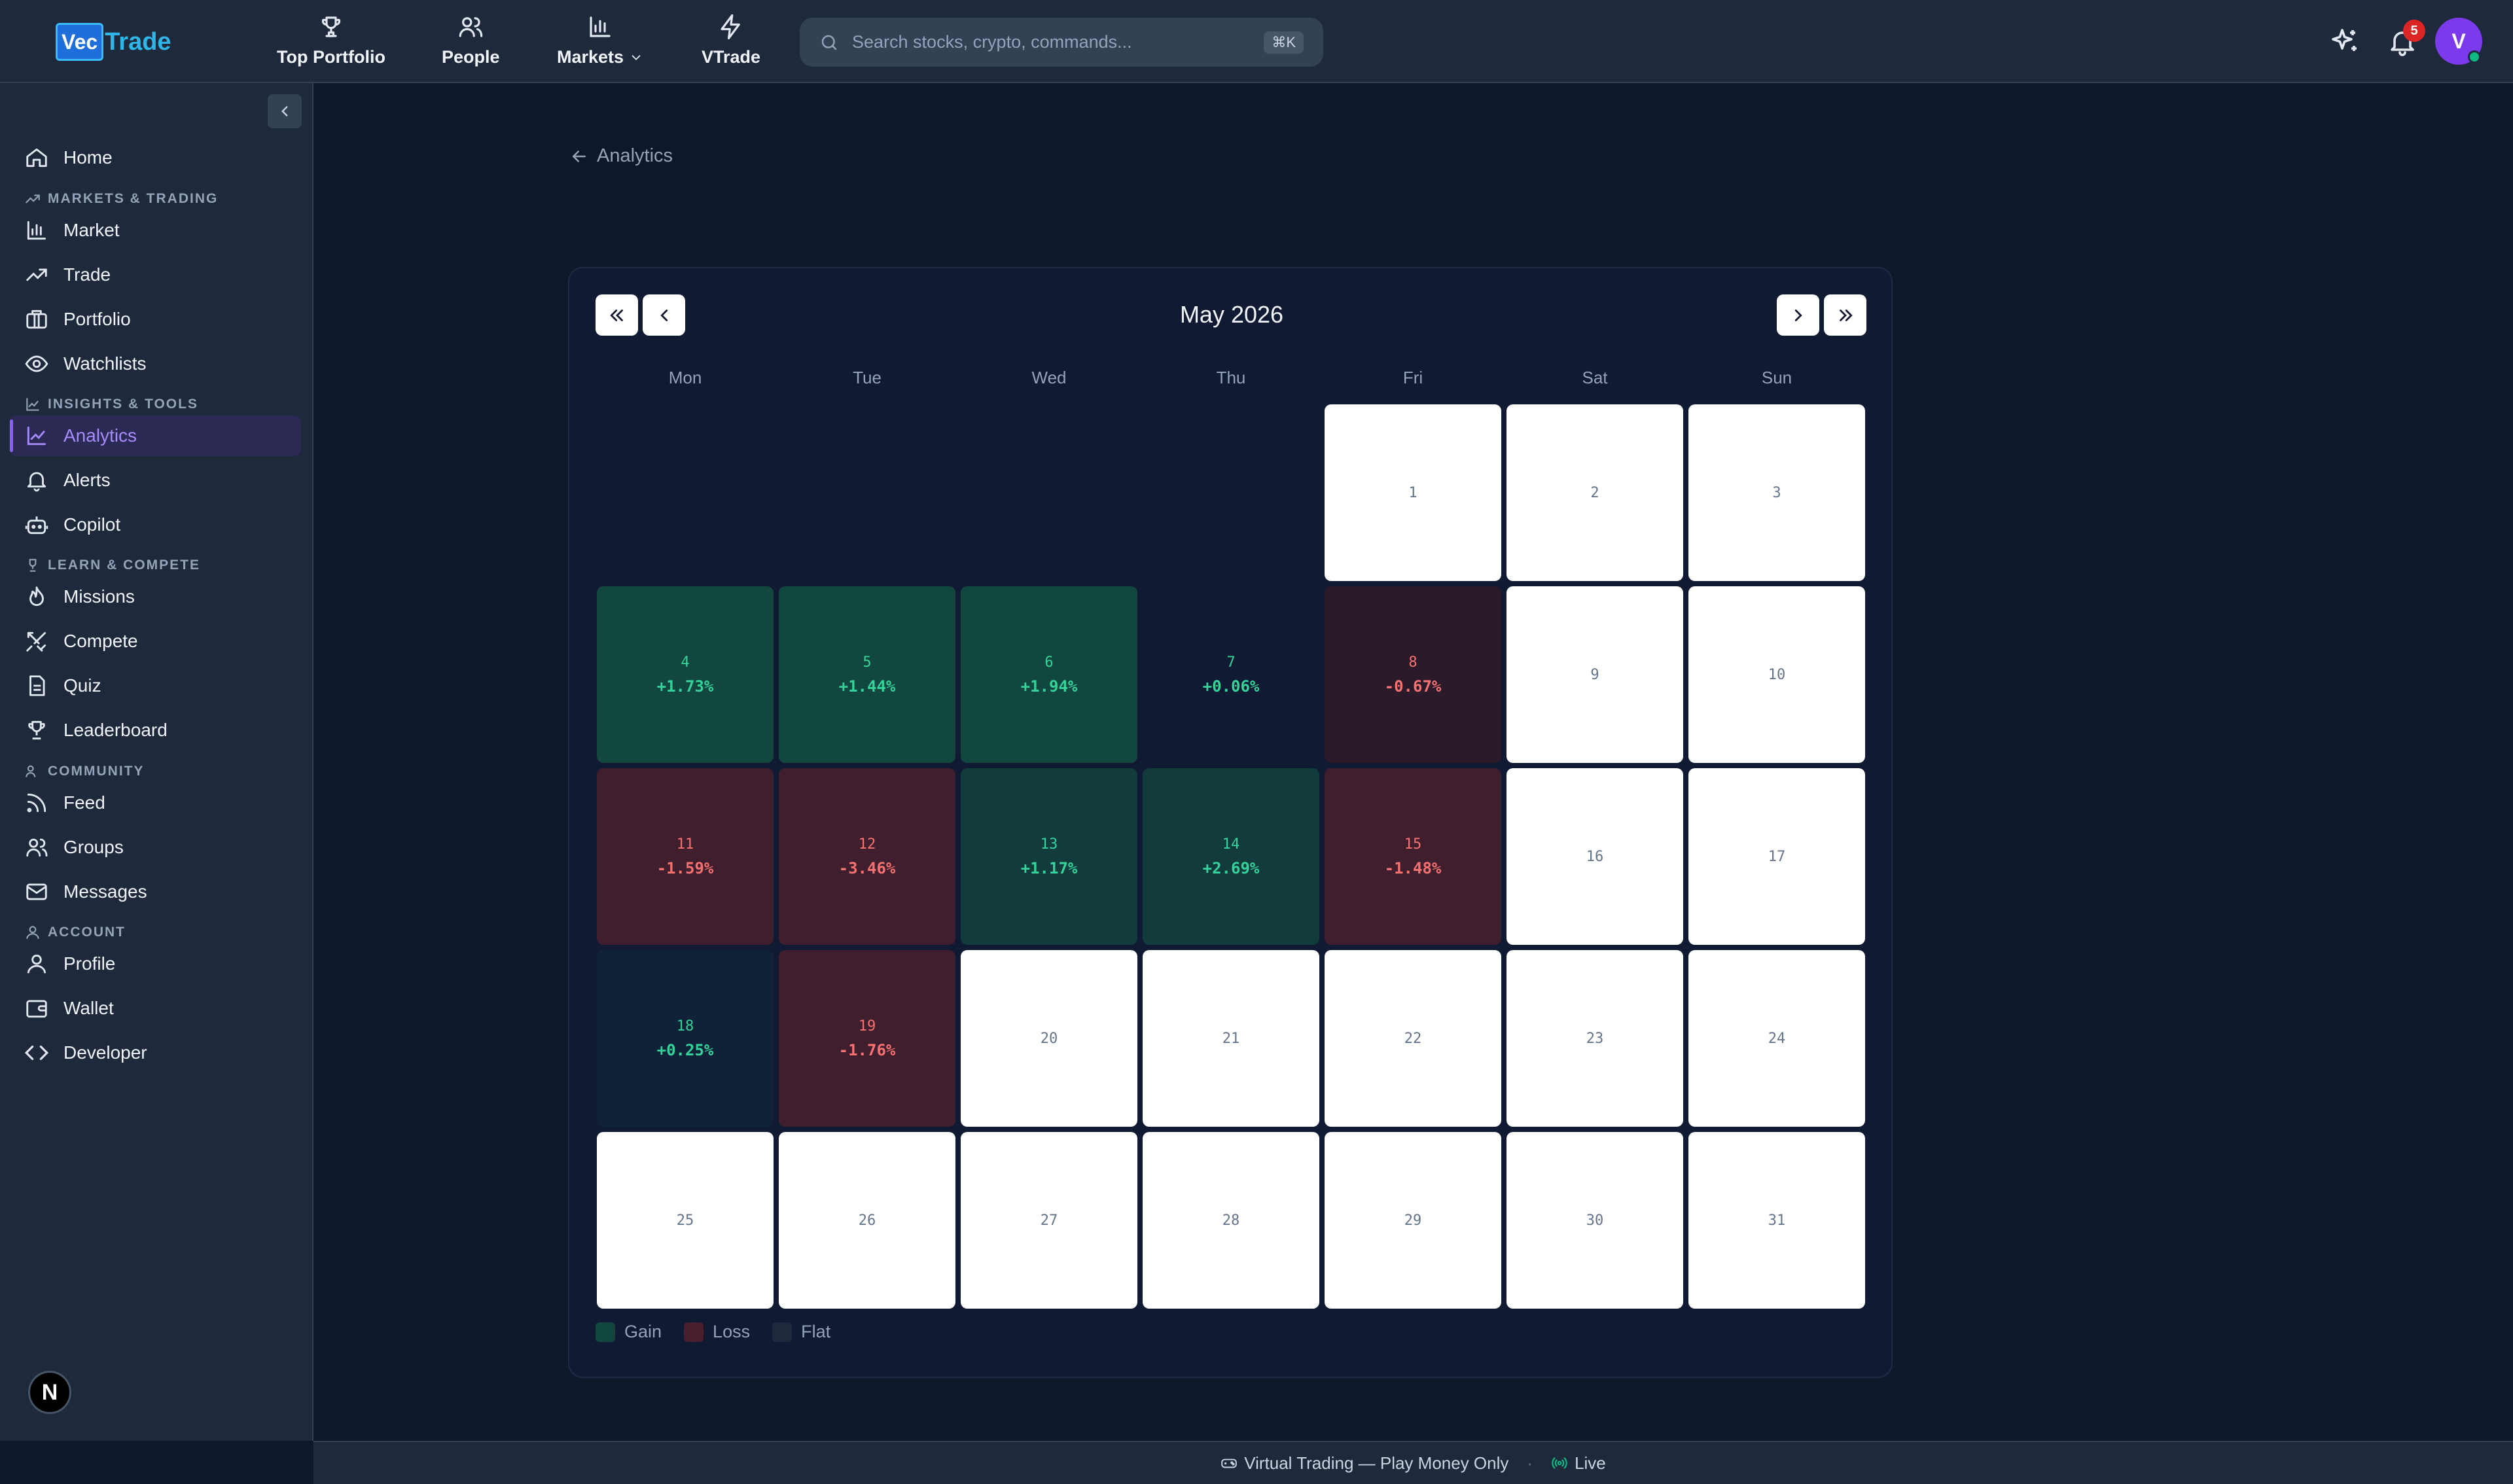 The image size is (2513, 1484). I want to click on sidebar-item-copilot: Copilot, so click(155, 524).